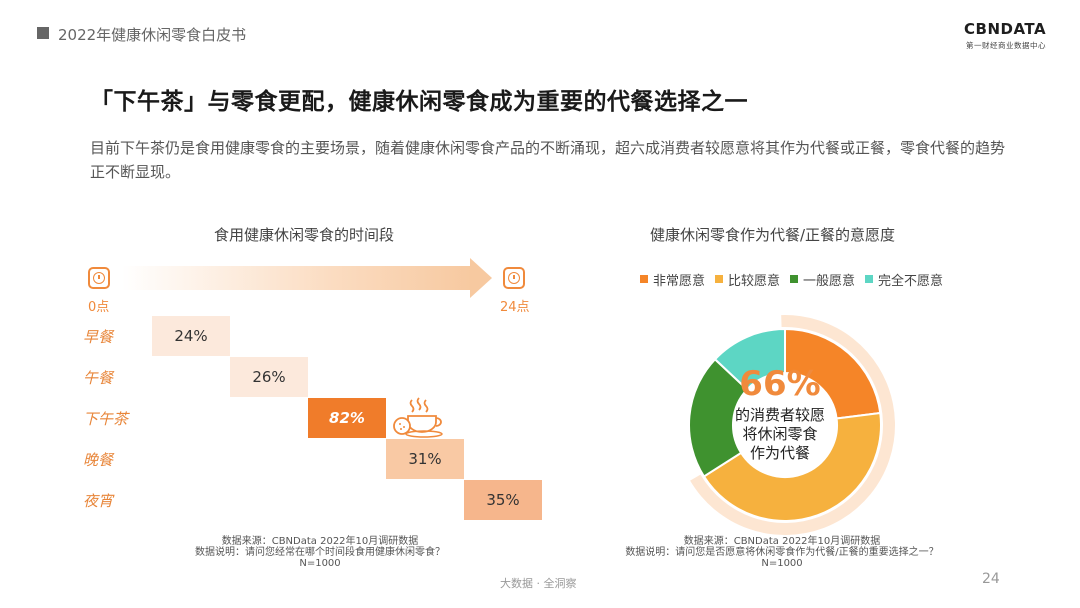 This screenshot has height=608, width=1080. Describe the element at coordinates (991, 579) in the screenshot. I see `page-number: 24` at that location.